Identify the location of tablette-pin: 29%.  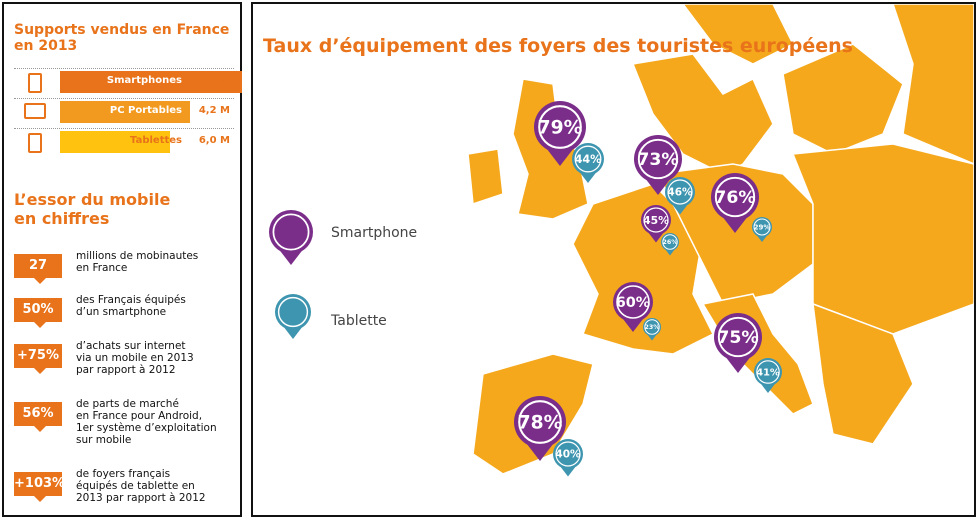
(762, 229).